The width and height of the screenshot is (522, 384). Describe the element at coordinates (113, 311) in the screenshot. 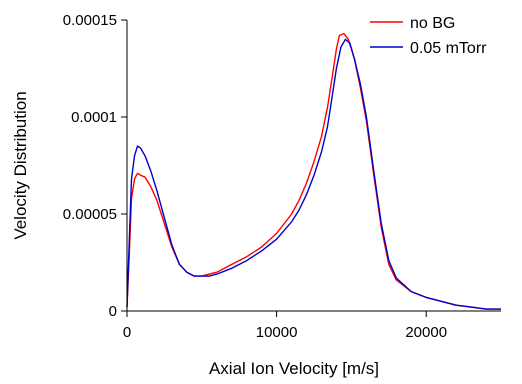

I see `y-tick-label: 0` at that location.